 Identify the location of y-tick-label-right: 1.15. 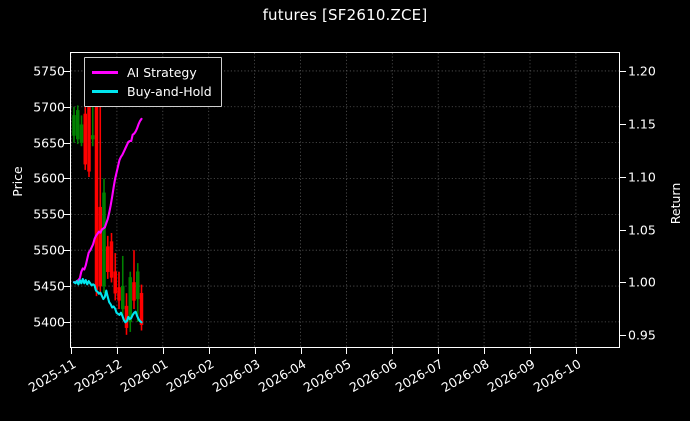
(642, 124).